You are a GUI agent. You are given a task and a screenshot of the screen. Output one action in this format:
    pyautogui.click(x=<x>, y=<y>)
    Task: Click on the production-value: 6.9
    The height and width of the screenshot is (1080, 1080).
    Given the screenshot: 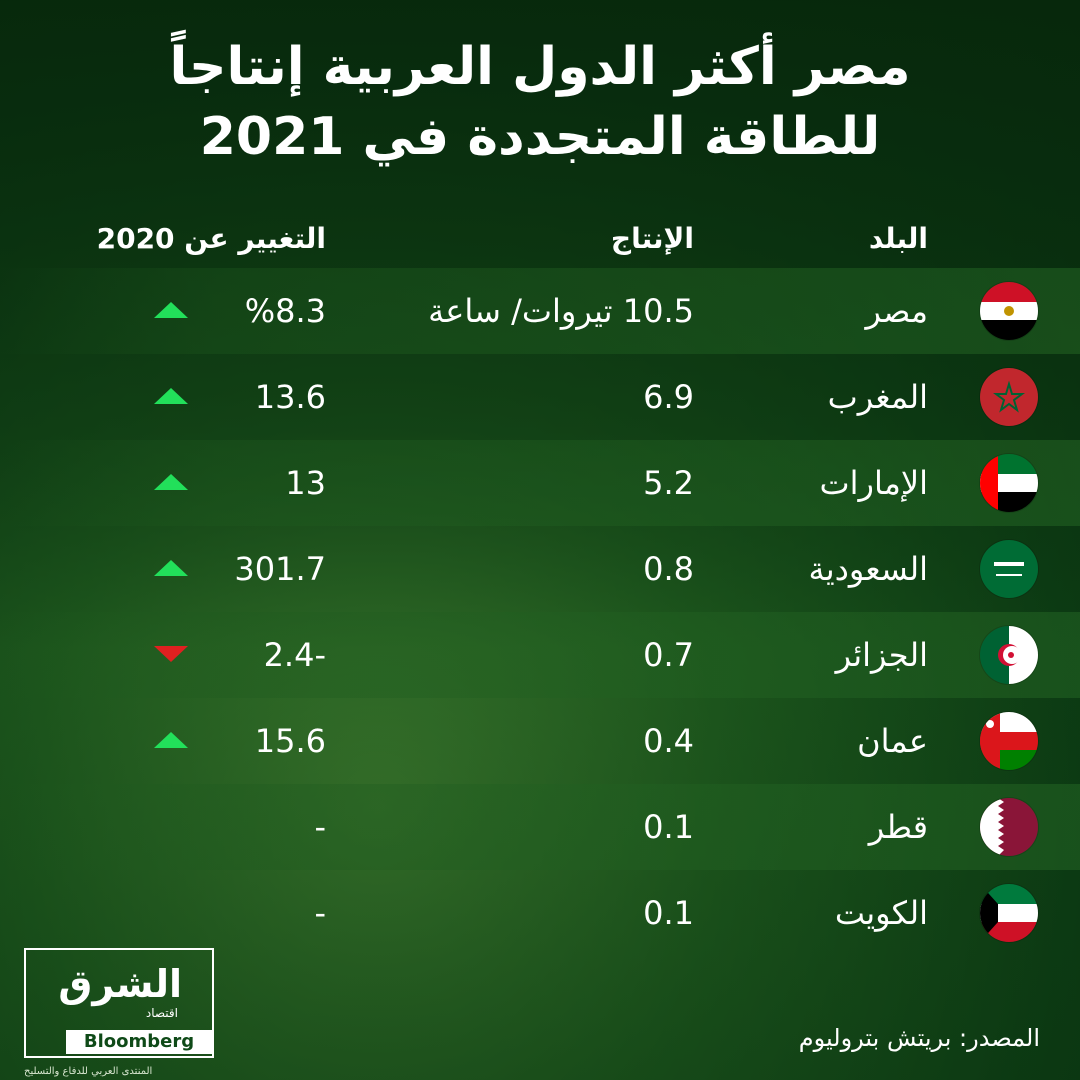 What is the action you would take?
    pyautogui.click(x=668, y=397)
    